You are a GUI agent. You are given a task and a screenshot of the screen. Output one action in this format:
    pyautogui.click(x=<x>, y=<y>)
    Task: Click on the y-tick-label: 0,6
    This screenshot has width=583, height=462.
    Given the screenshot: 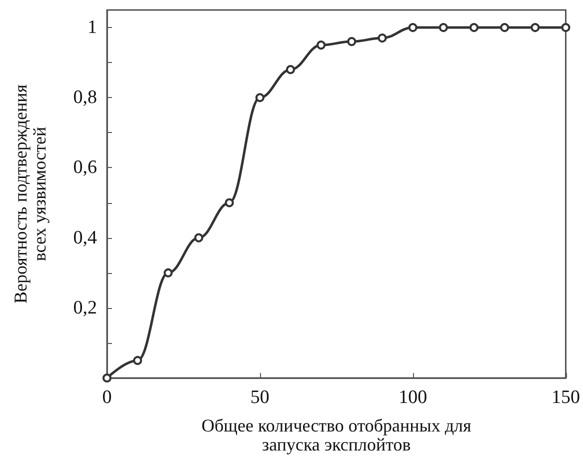 What is the action you would take?
    pyautogui.click(x=85, y=167)
    